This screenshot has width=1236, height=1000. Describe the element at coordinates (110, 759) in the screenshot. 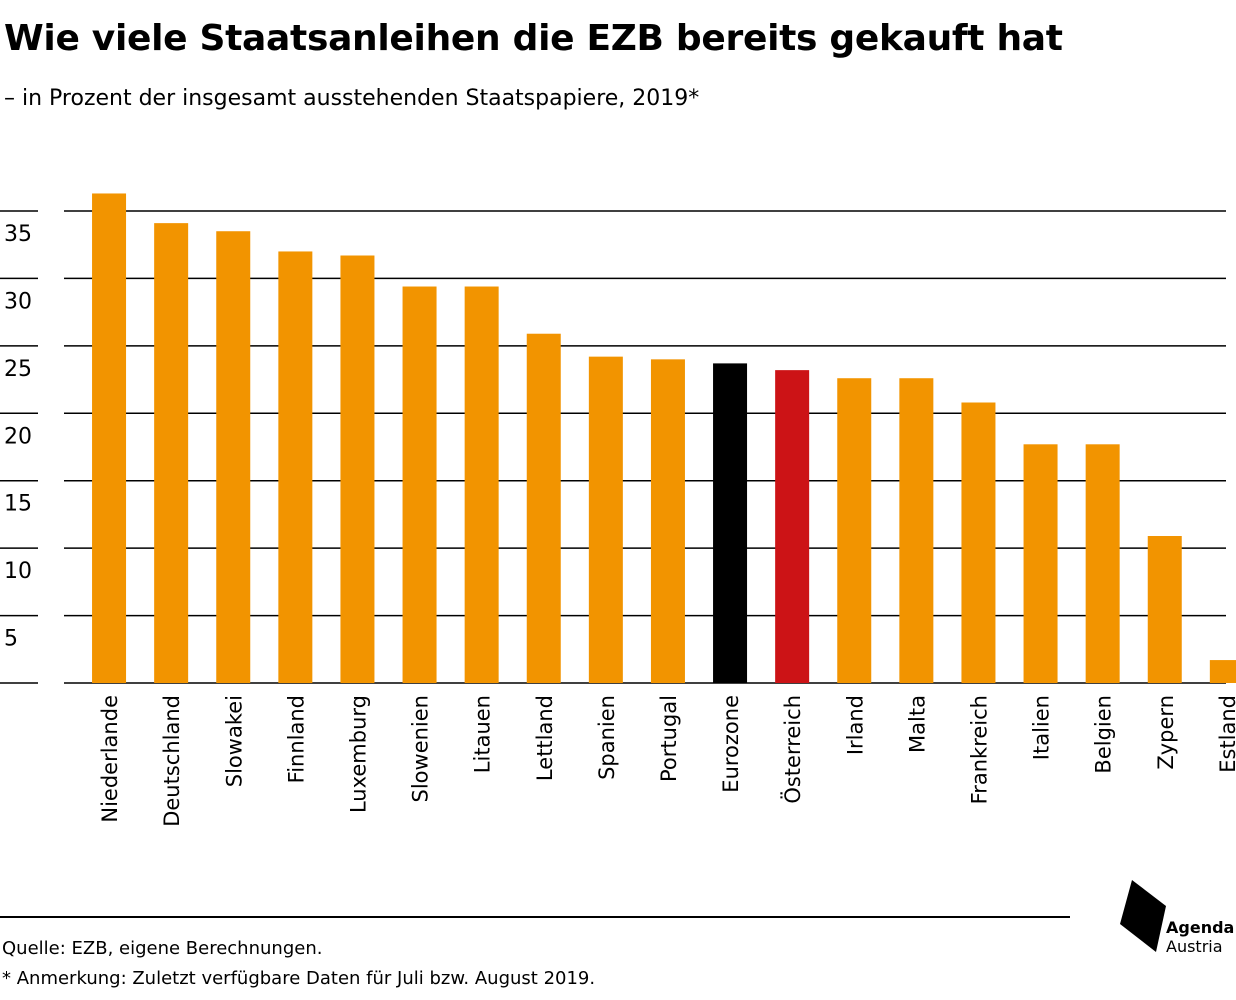

I see `x-tick-label: Niederlande` at that location.